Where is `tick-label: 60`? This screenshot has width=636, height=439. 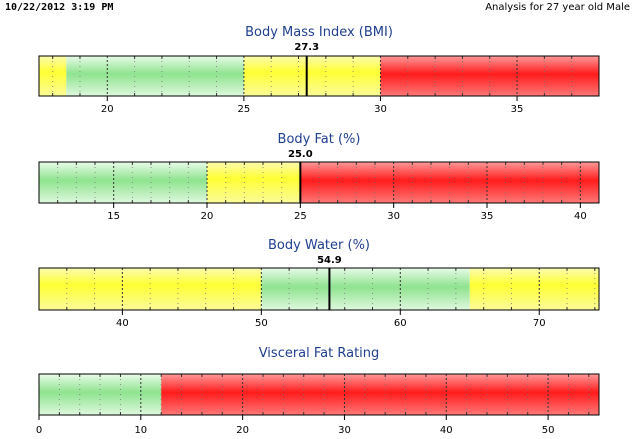
tick-label: 60 is located at coordinates (400, 323).